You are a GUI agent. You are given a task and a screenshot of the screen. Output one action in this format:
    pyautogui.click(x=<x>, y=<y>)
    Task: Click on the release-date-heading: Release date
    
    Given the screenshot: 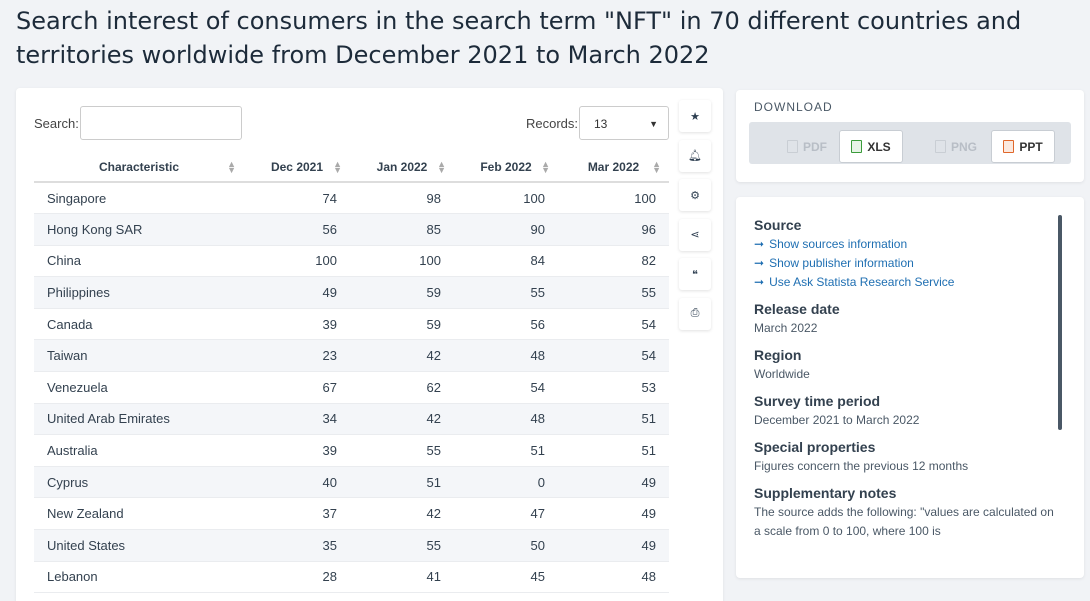 What is the action you would take?
    pyautogui.click(x=797, y=309)
    